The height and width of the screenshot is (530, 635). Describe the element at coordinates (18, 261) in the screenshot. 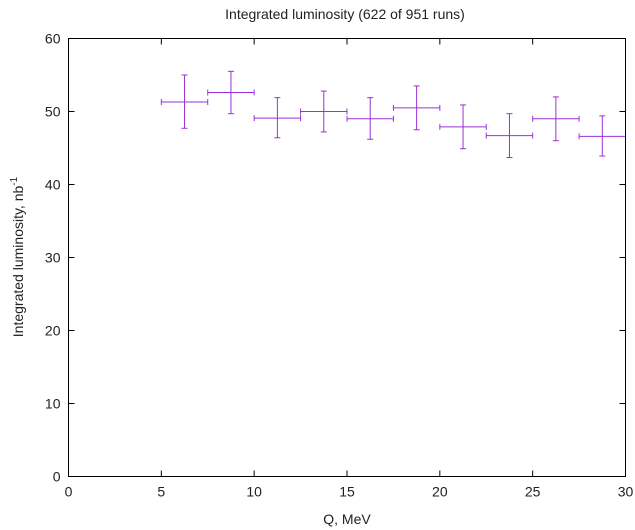

I see `y-axis-label-main: Integrated luminosity, nb` at that location.